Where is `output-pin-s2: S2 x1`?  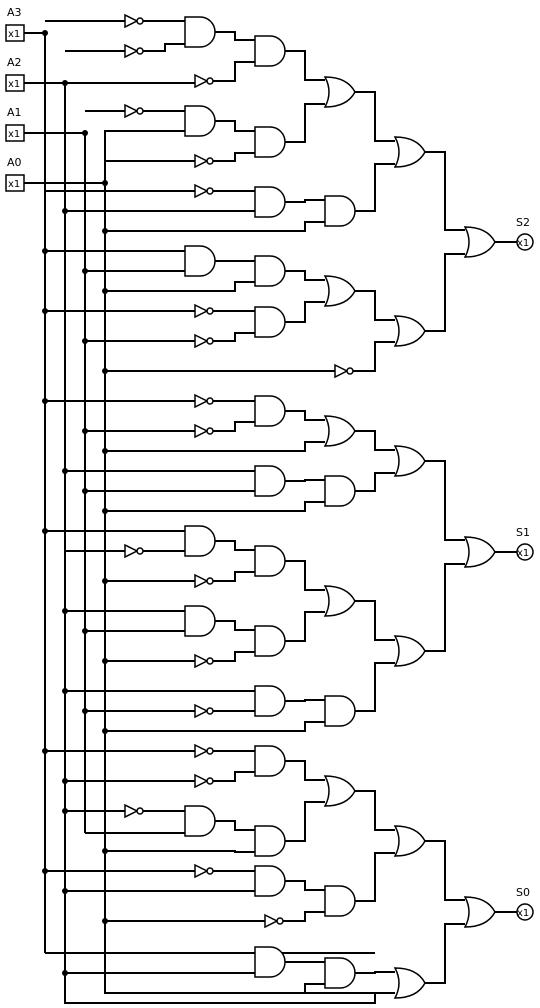
output-pin-s2: S2 x1 is located at coordinates (525, 233).